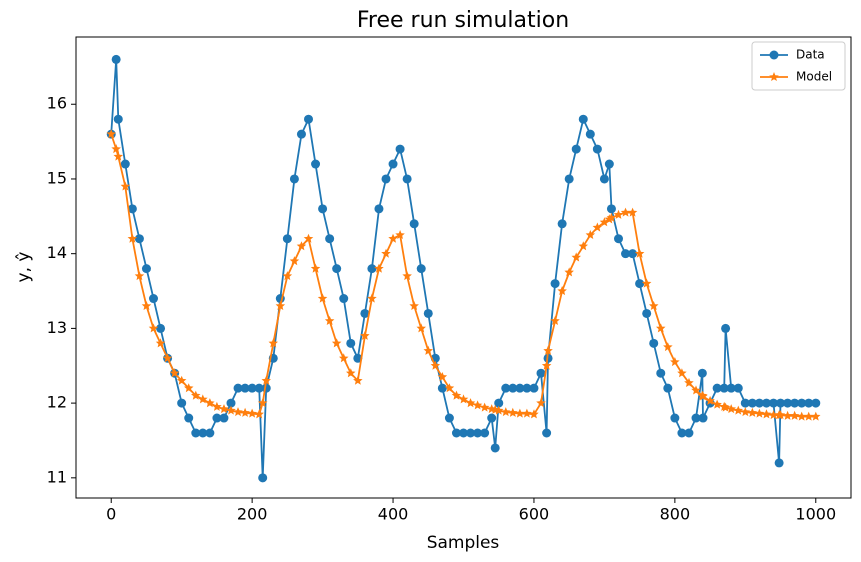 The width and height of the screenshot is (861, 562). I want to click on legend-label: Model, so click(814, 77).